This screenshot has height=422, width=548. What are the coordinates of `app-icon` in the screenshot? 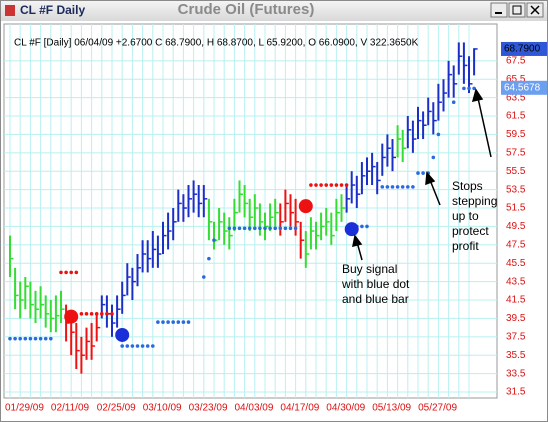 It's located at (10, 10).